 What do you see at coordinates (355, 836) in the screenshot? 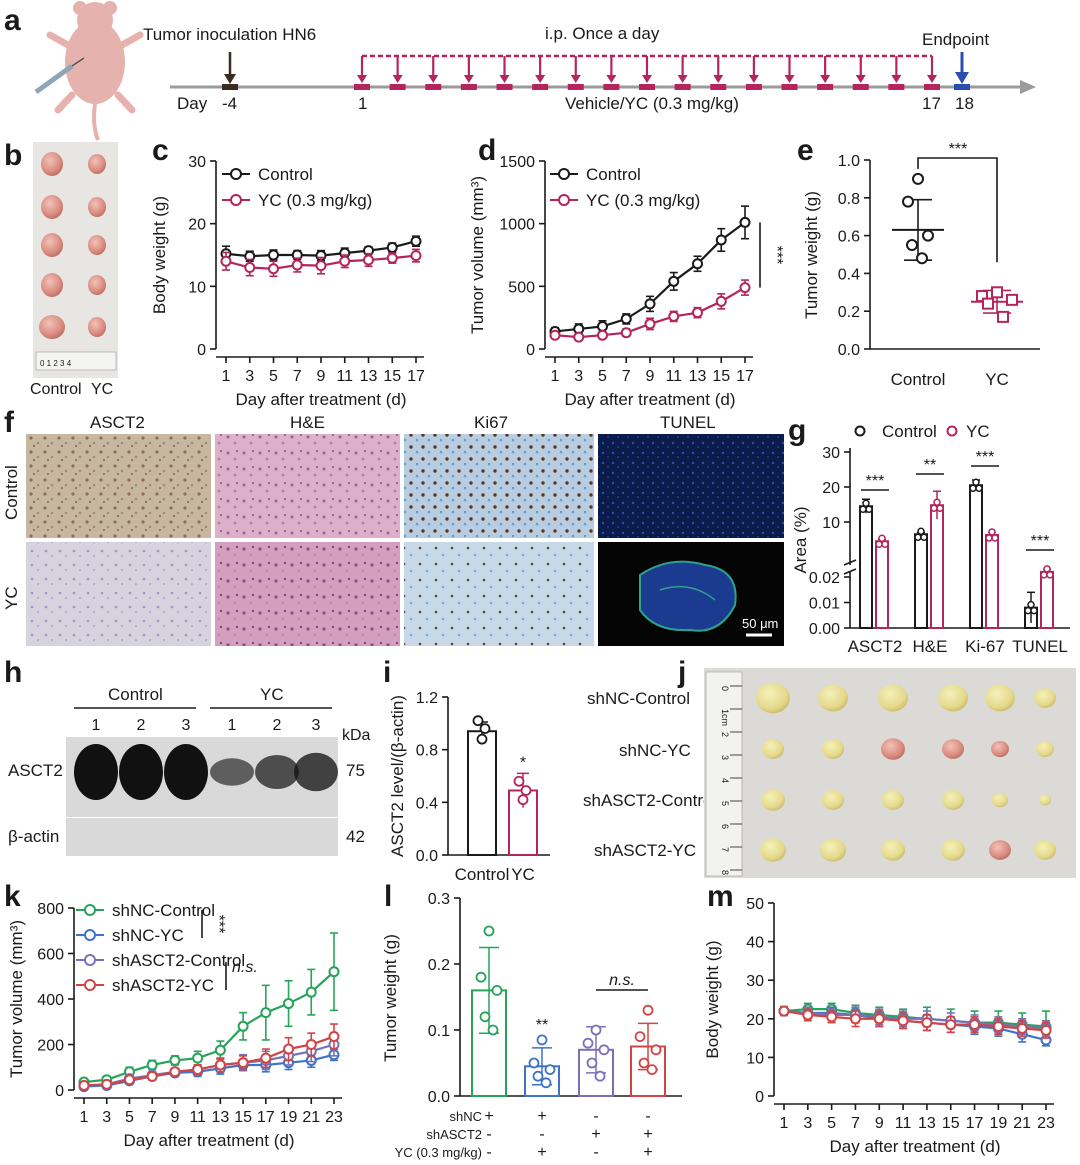
I see `band-mw-actin: 42` at bounding box center [355, 836].